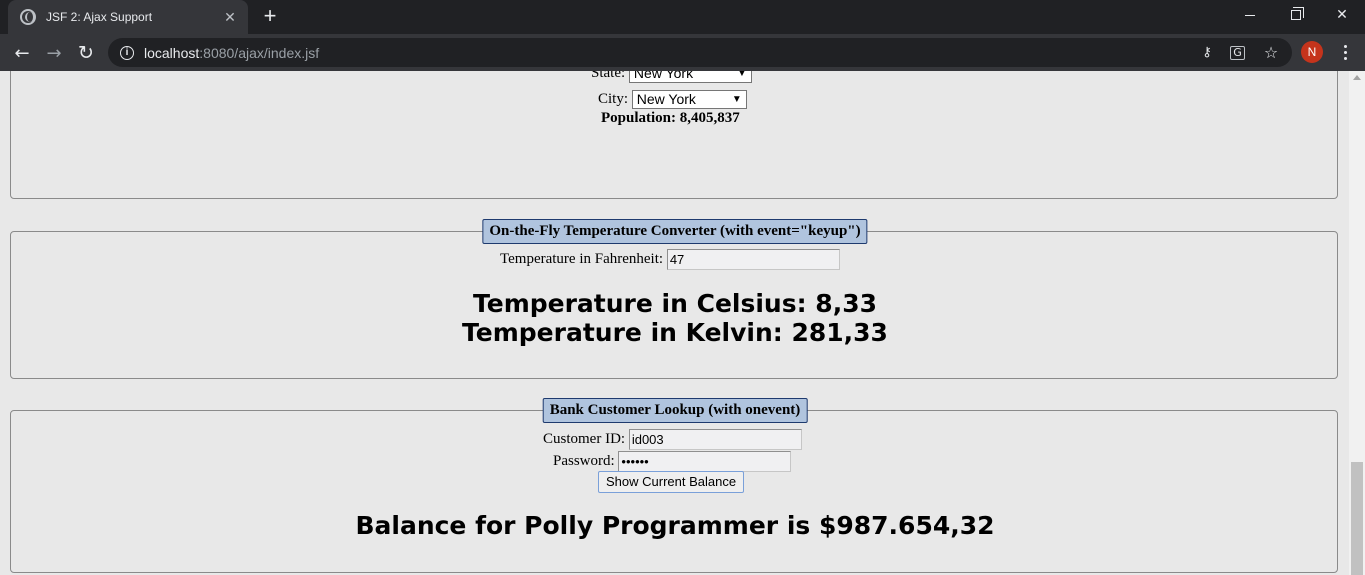 This screenshot has height=575, width=1365. What do you see at coordinates (1207, 52) in the screenshot?
I see `key-icon: ⚷` at bounding box center [1207, 52].